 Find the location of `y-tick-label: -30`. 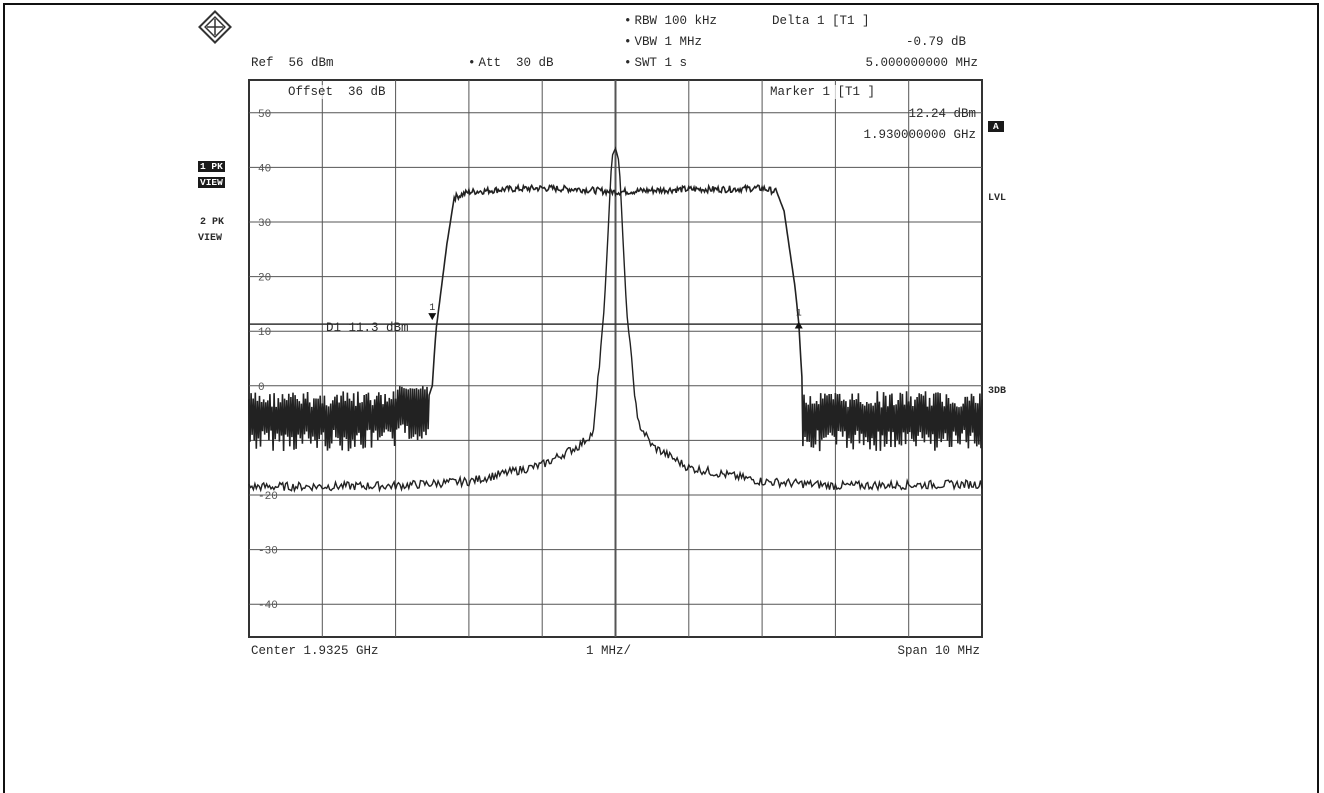

y-tick-label: -30 is located at coordinates (268, 552).